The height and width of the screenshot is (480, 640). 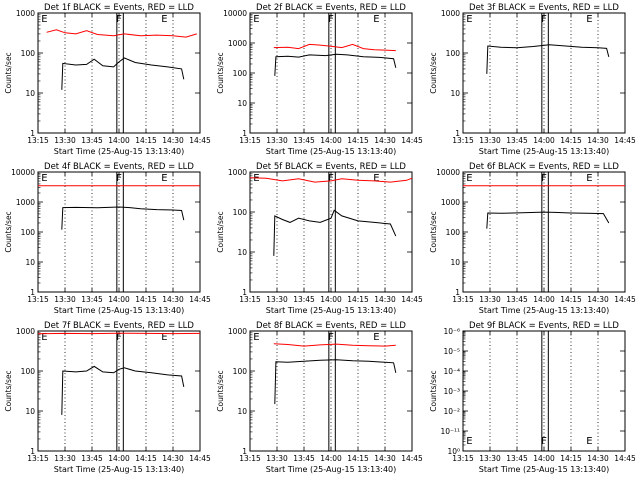 What do you see at coordinates (451, 391) in the screenshot?
I see `y-tick-label: 10⁻³` at bounding box center [451, 391].